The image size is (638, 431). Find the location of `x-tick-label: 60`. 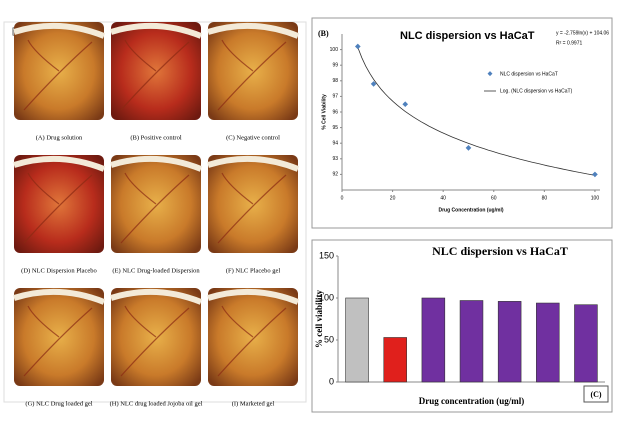

x-tick-label: 60 is located at coordinates (494, 198).